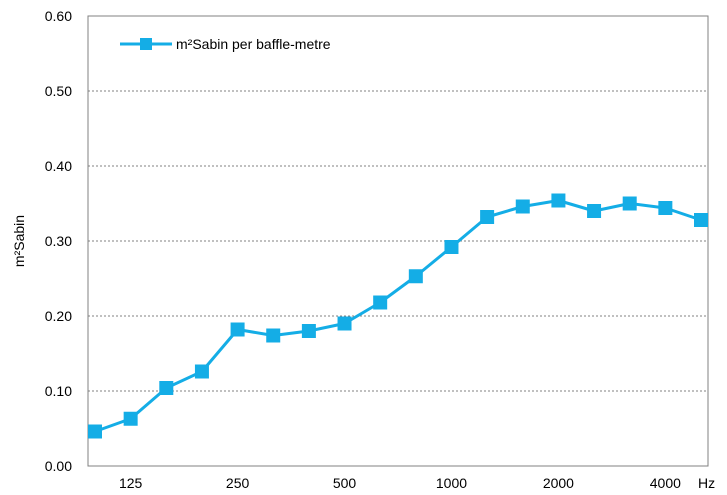 The height and width of the screenshot is (495, 727). I want to click on y-tick-label: 0.50, so click(58, 91).